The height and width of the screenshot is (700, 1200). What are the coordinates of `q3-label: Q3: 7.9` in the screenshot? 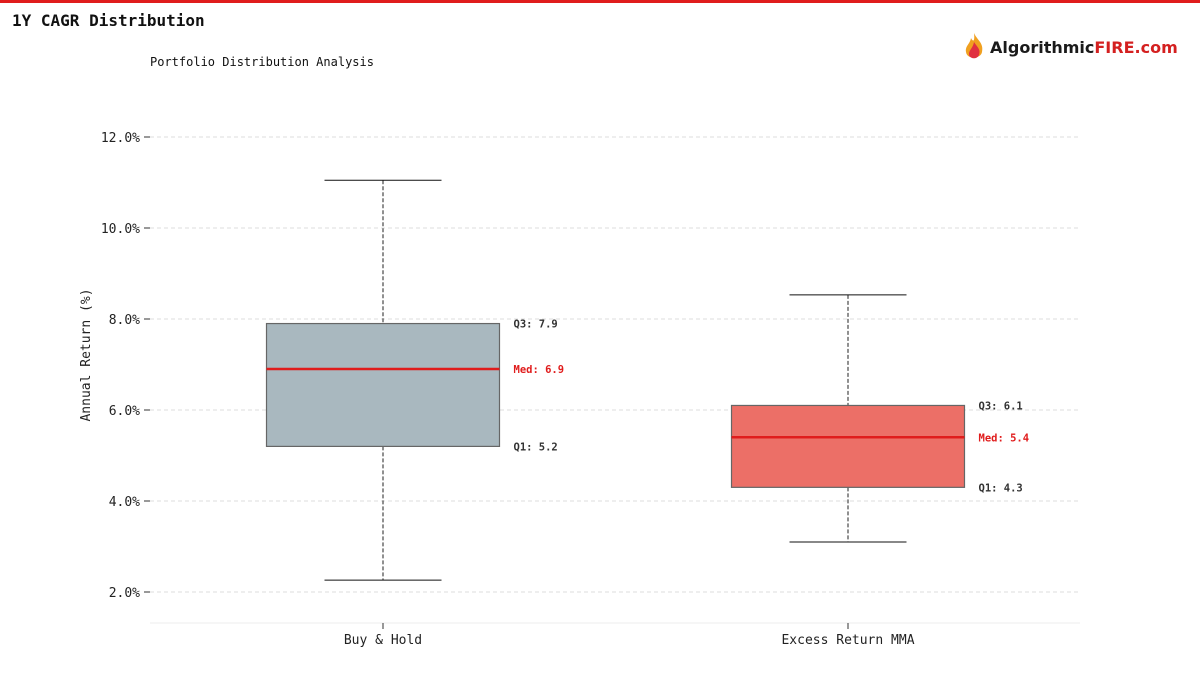 It's located at (536, 325).